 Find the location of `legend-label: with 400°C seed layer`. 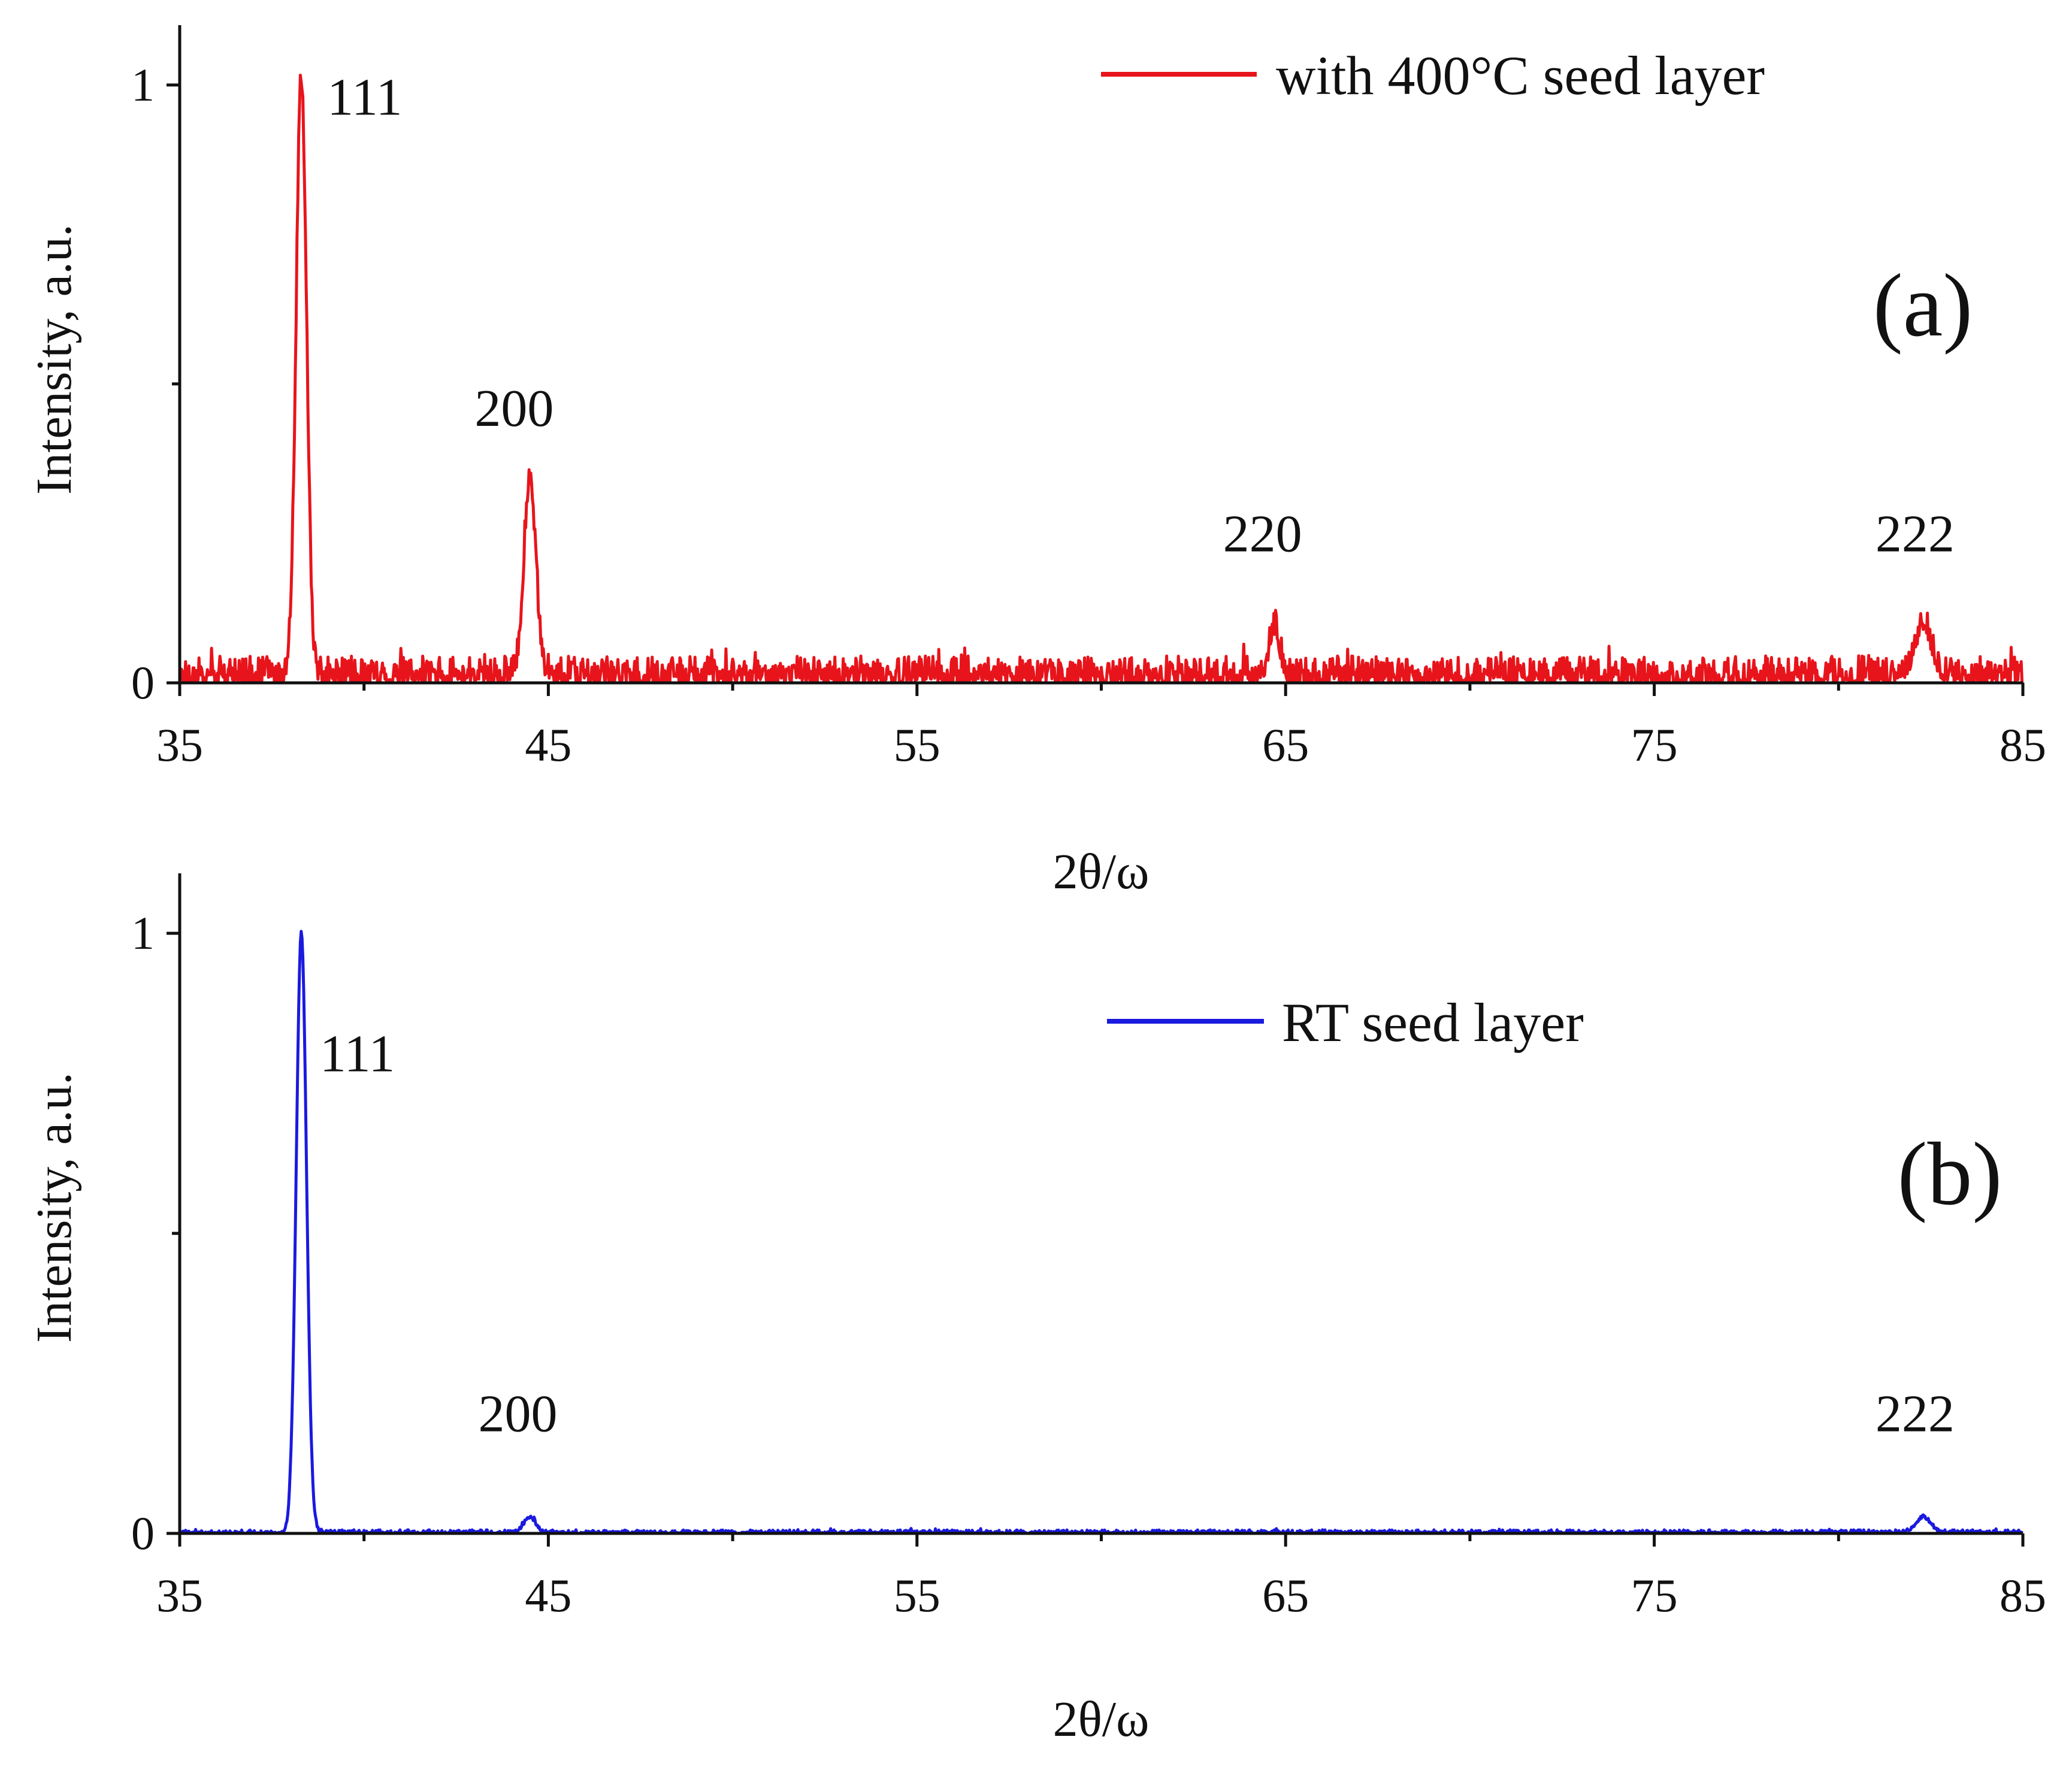

legend-label: with 400°C seed layer is located at coordinates (1520, 75).